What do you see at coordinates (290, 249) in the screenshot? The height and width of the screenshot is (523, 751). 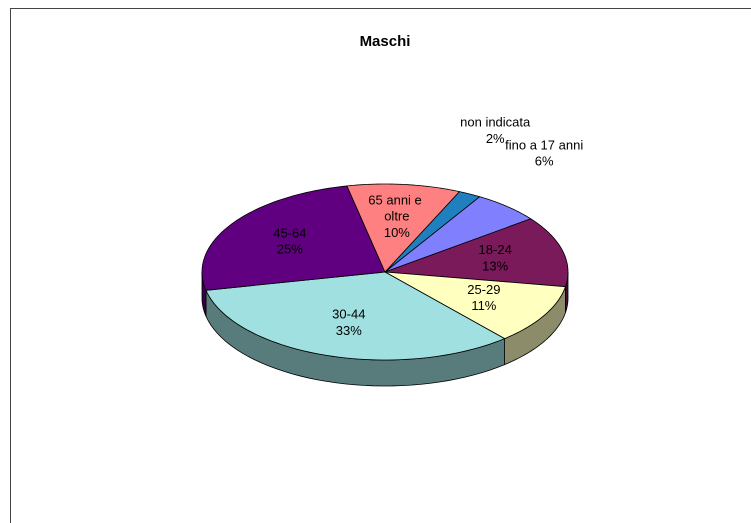 I see `slice-value-label: 25%` at bounding box center [290, 249].